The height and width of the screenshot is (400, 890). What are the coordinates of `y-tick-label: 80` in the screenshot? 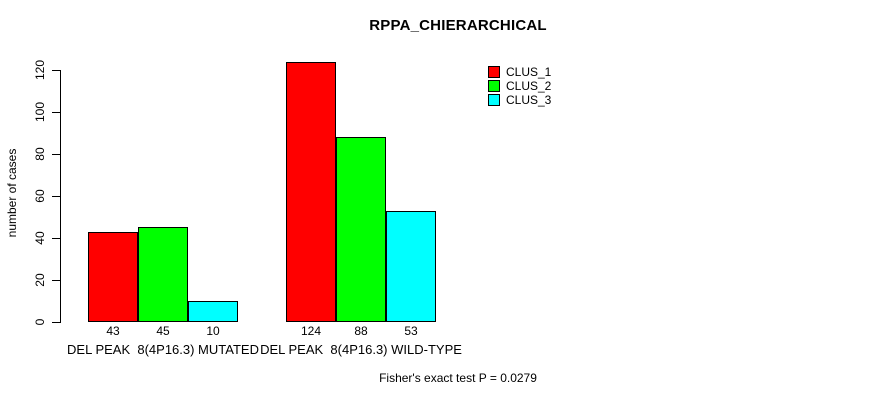 It's located at (40, 154).